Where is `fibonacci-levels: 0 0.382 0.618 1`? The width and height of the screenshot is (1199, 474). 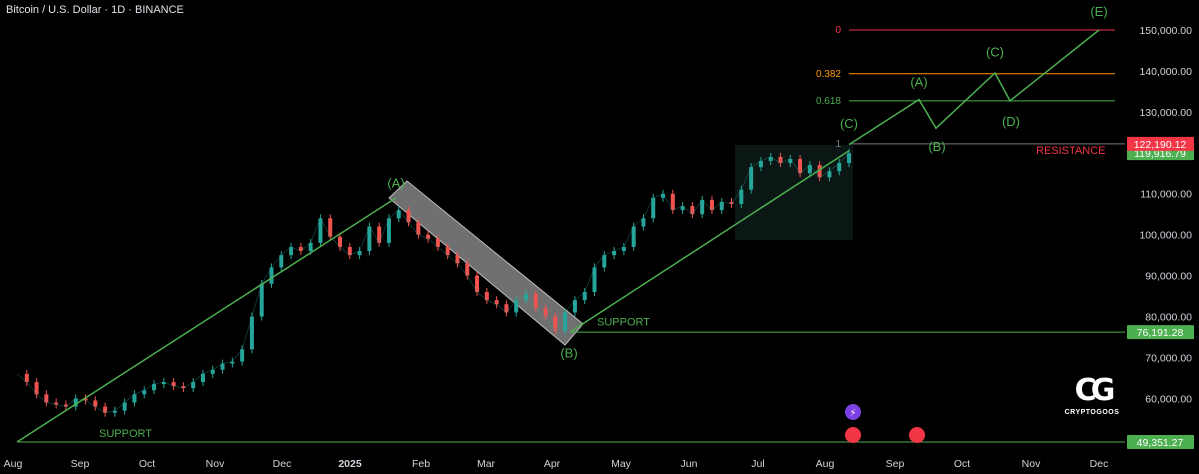
fibonacci-levels: 0 0.382 0.618 1 is located at coordinates (965, 87).